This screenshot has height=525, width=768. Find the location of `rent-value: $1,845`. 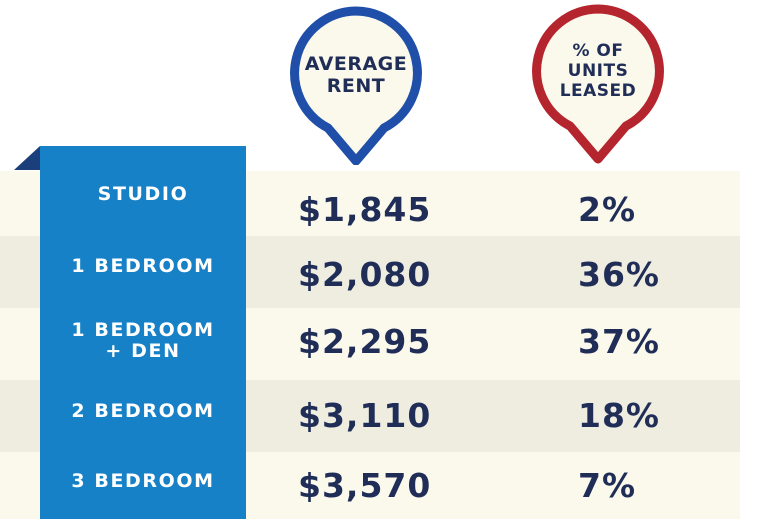

rent-value: $1,845 is located at coordinates (365, 209).